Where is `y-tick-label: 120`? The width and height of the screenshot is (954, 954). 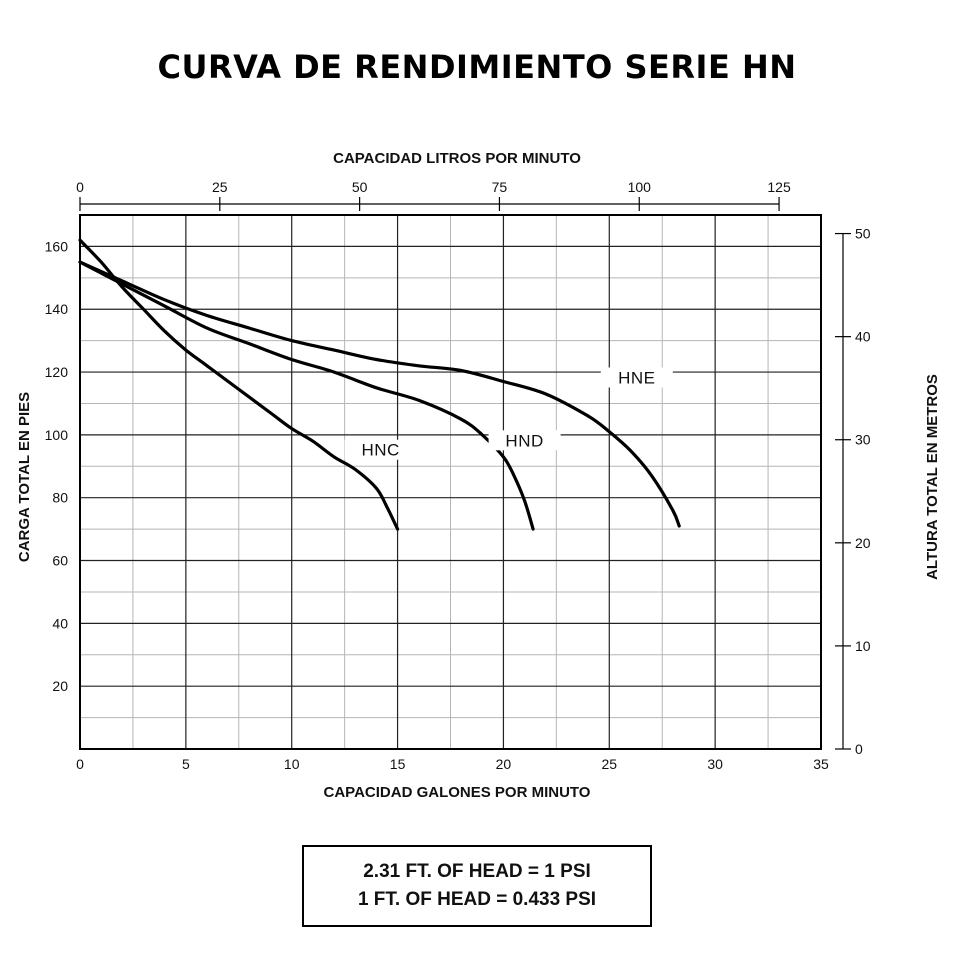 y-tick-label: 120 is located at coordinates (57, 372).